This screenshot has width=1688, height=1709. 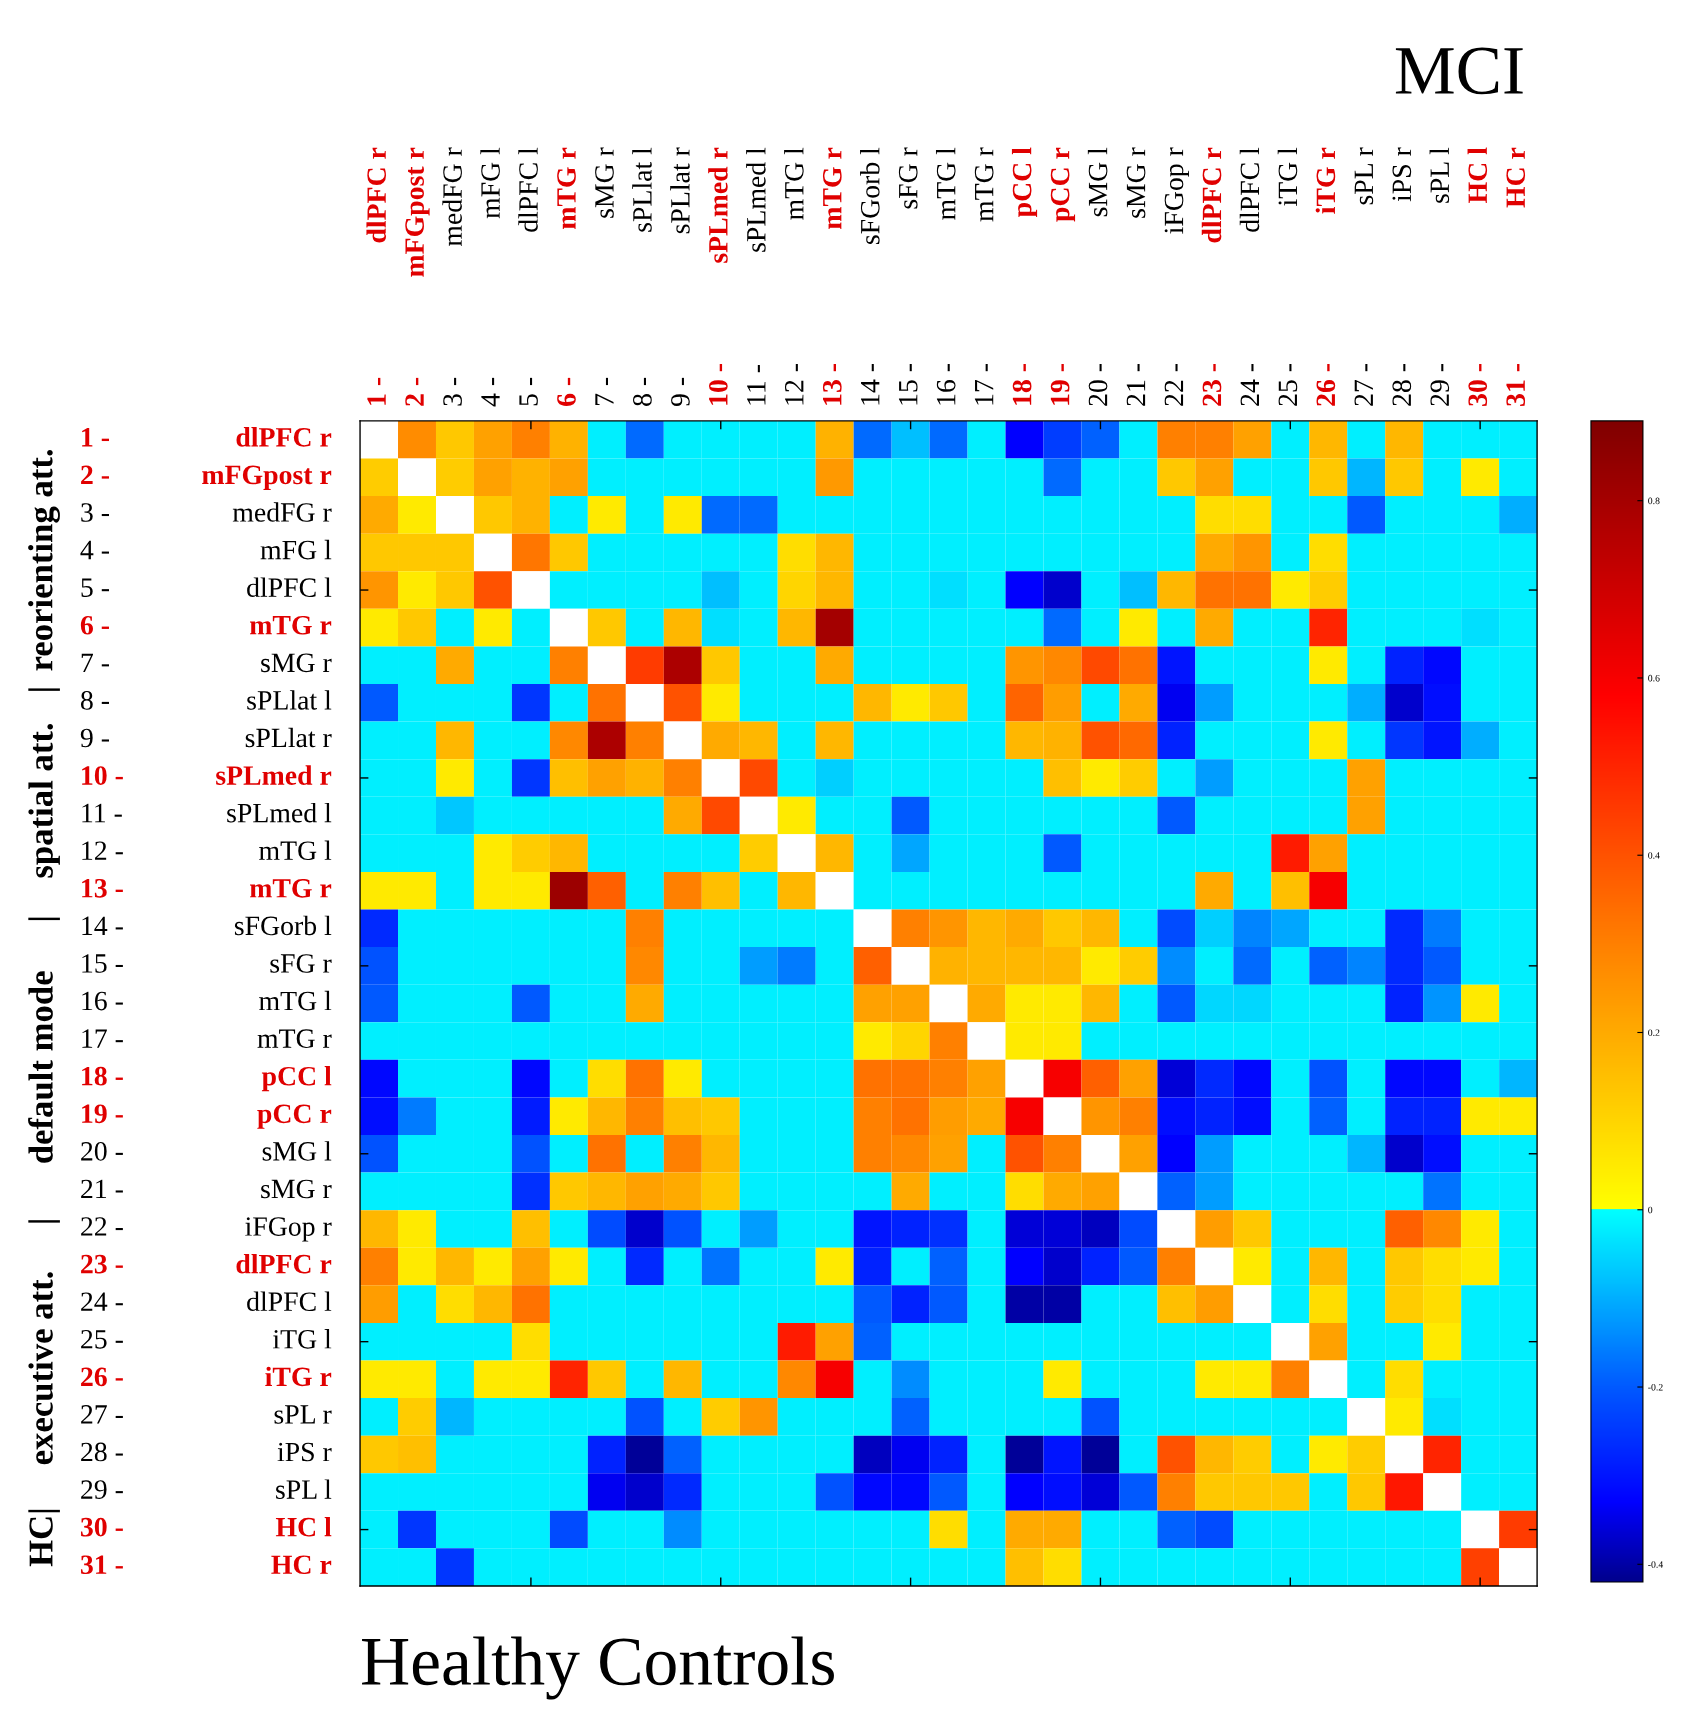 I want to click on y2-tick-label: 29 -, so click(x=102, y=1489).